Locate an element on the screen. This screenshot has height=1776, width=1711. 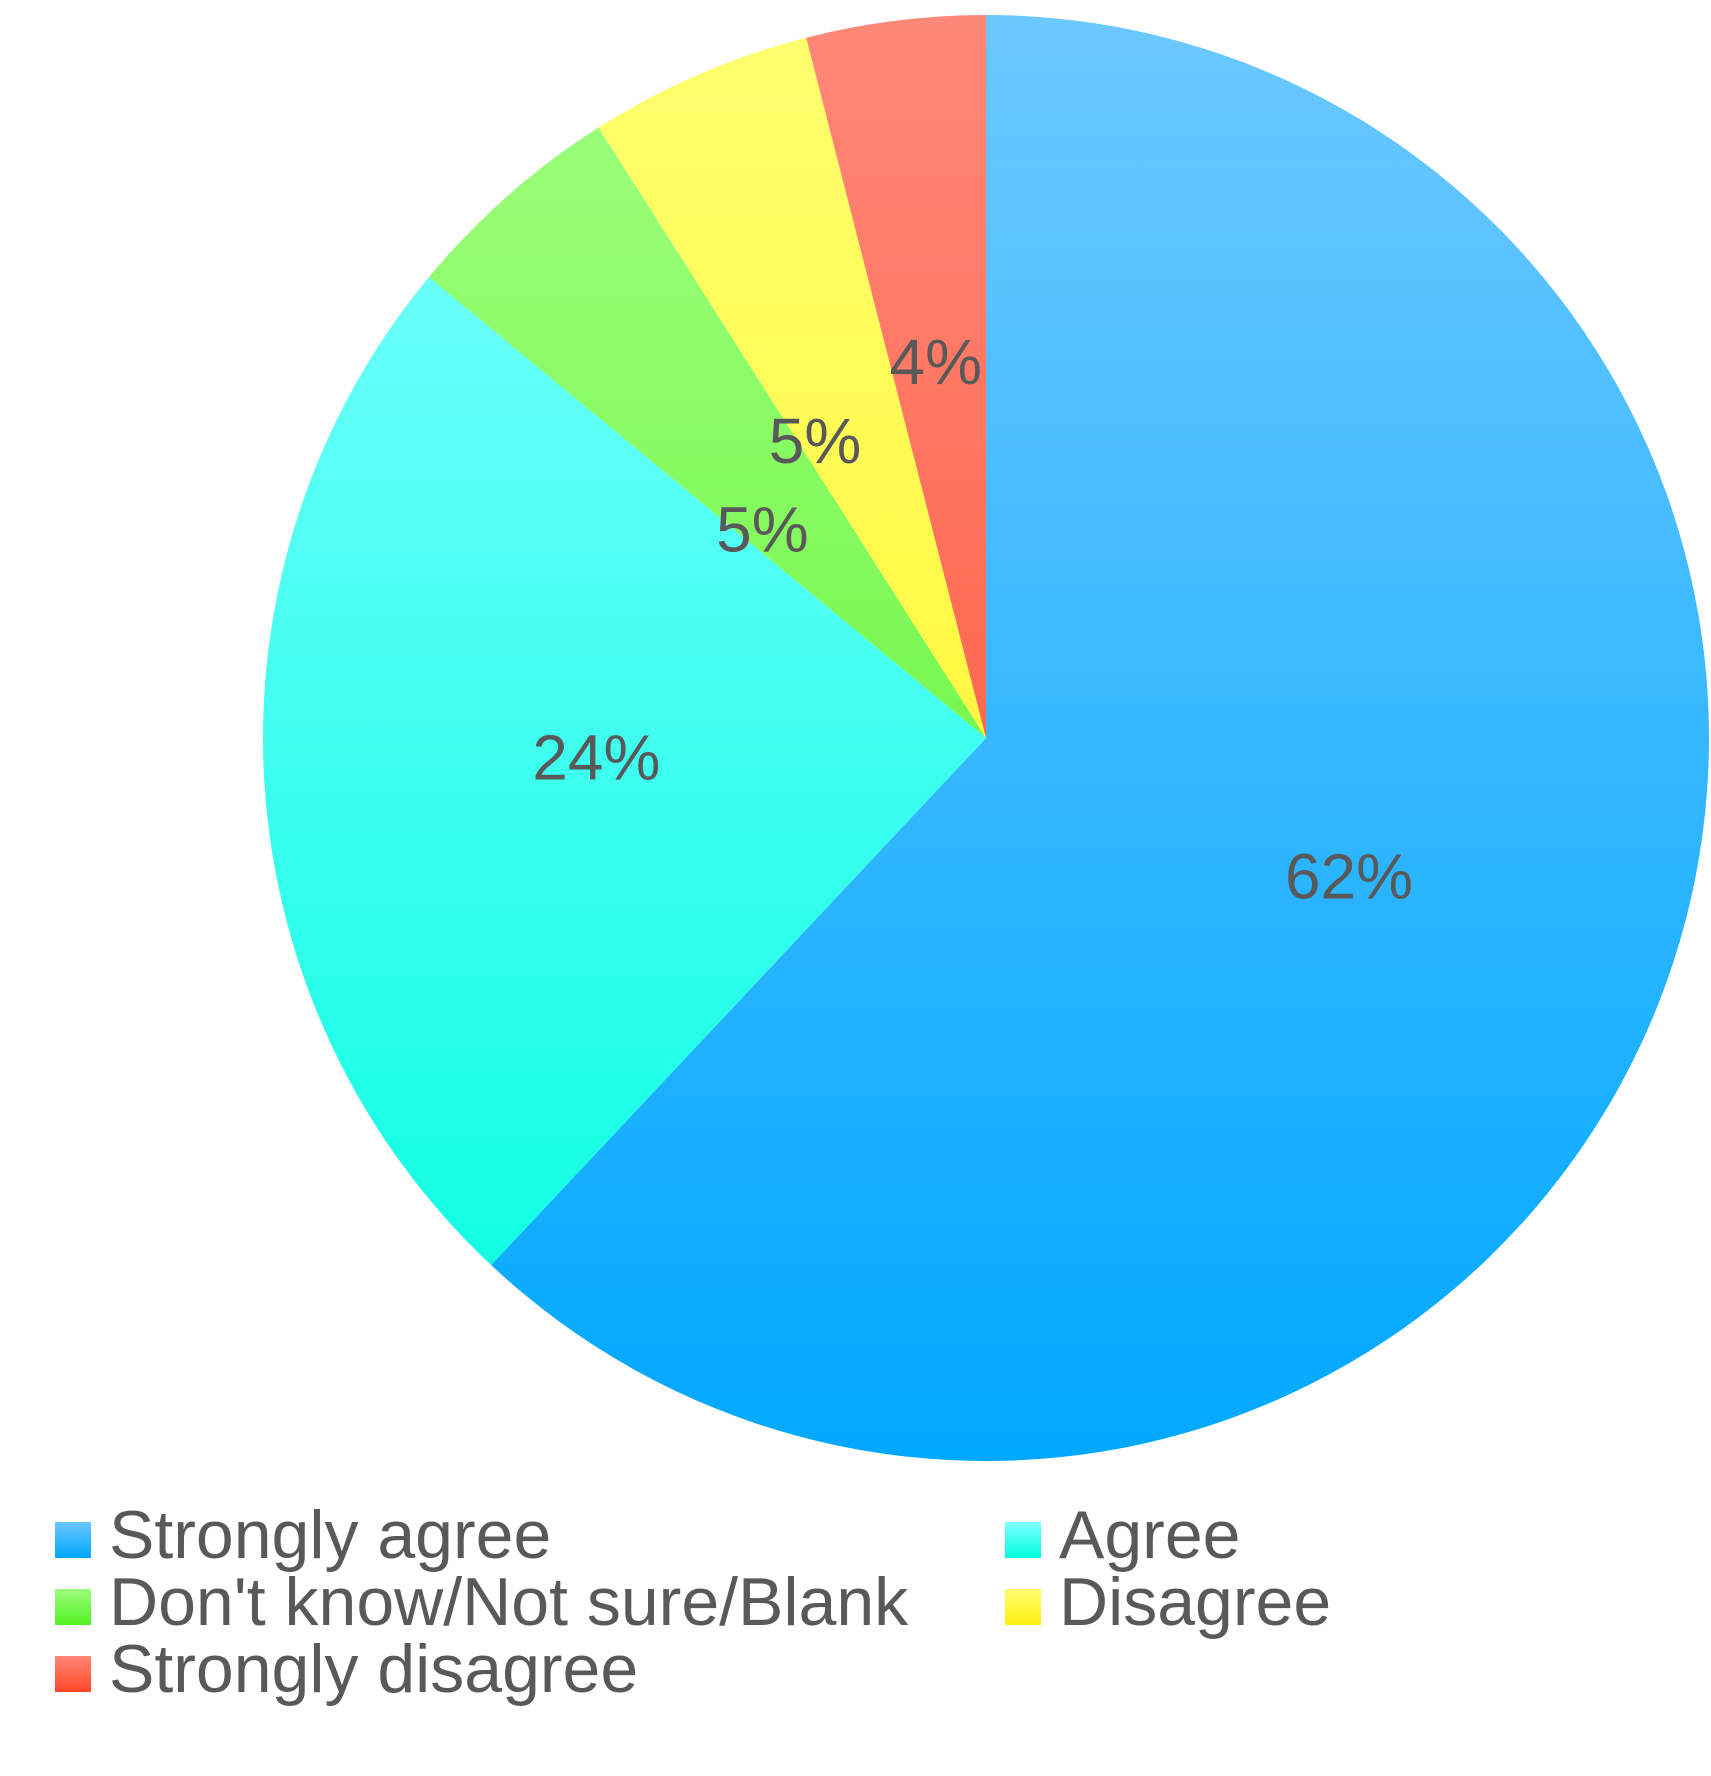
slice-label-3: 5% is located at coordinates (815, 441).